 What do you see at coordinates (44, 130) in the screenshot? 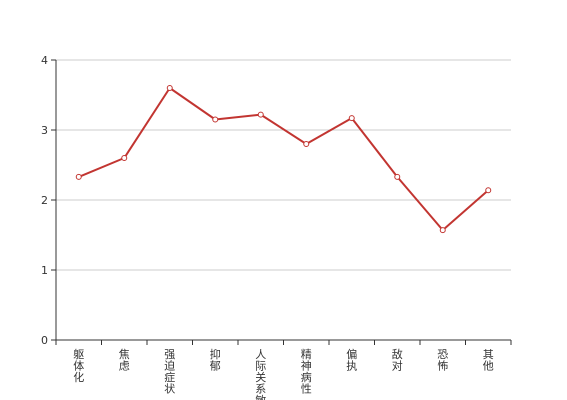
I see `y-tick-label: 3` at bounding box center [44, 130].